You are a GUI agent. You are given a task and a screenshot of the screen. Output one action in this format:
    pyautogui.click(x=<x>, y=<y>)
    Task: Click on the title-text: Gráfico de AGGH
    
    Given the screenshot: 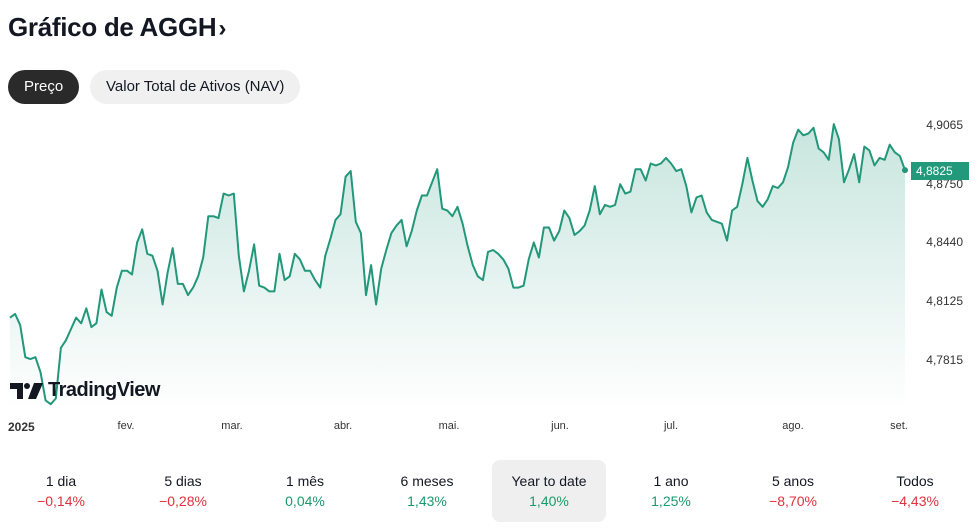 What is the action you would take?
    pyautogui.click(x=112, y=27)
    